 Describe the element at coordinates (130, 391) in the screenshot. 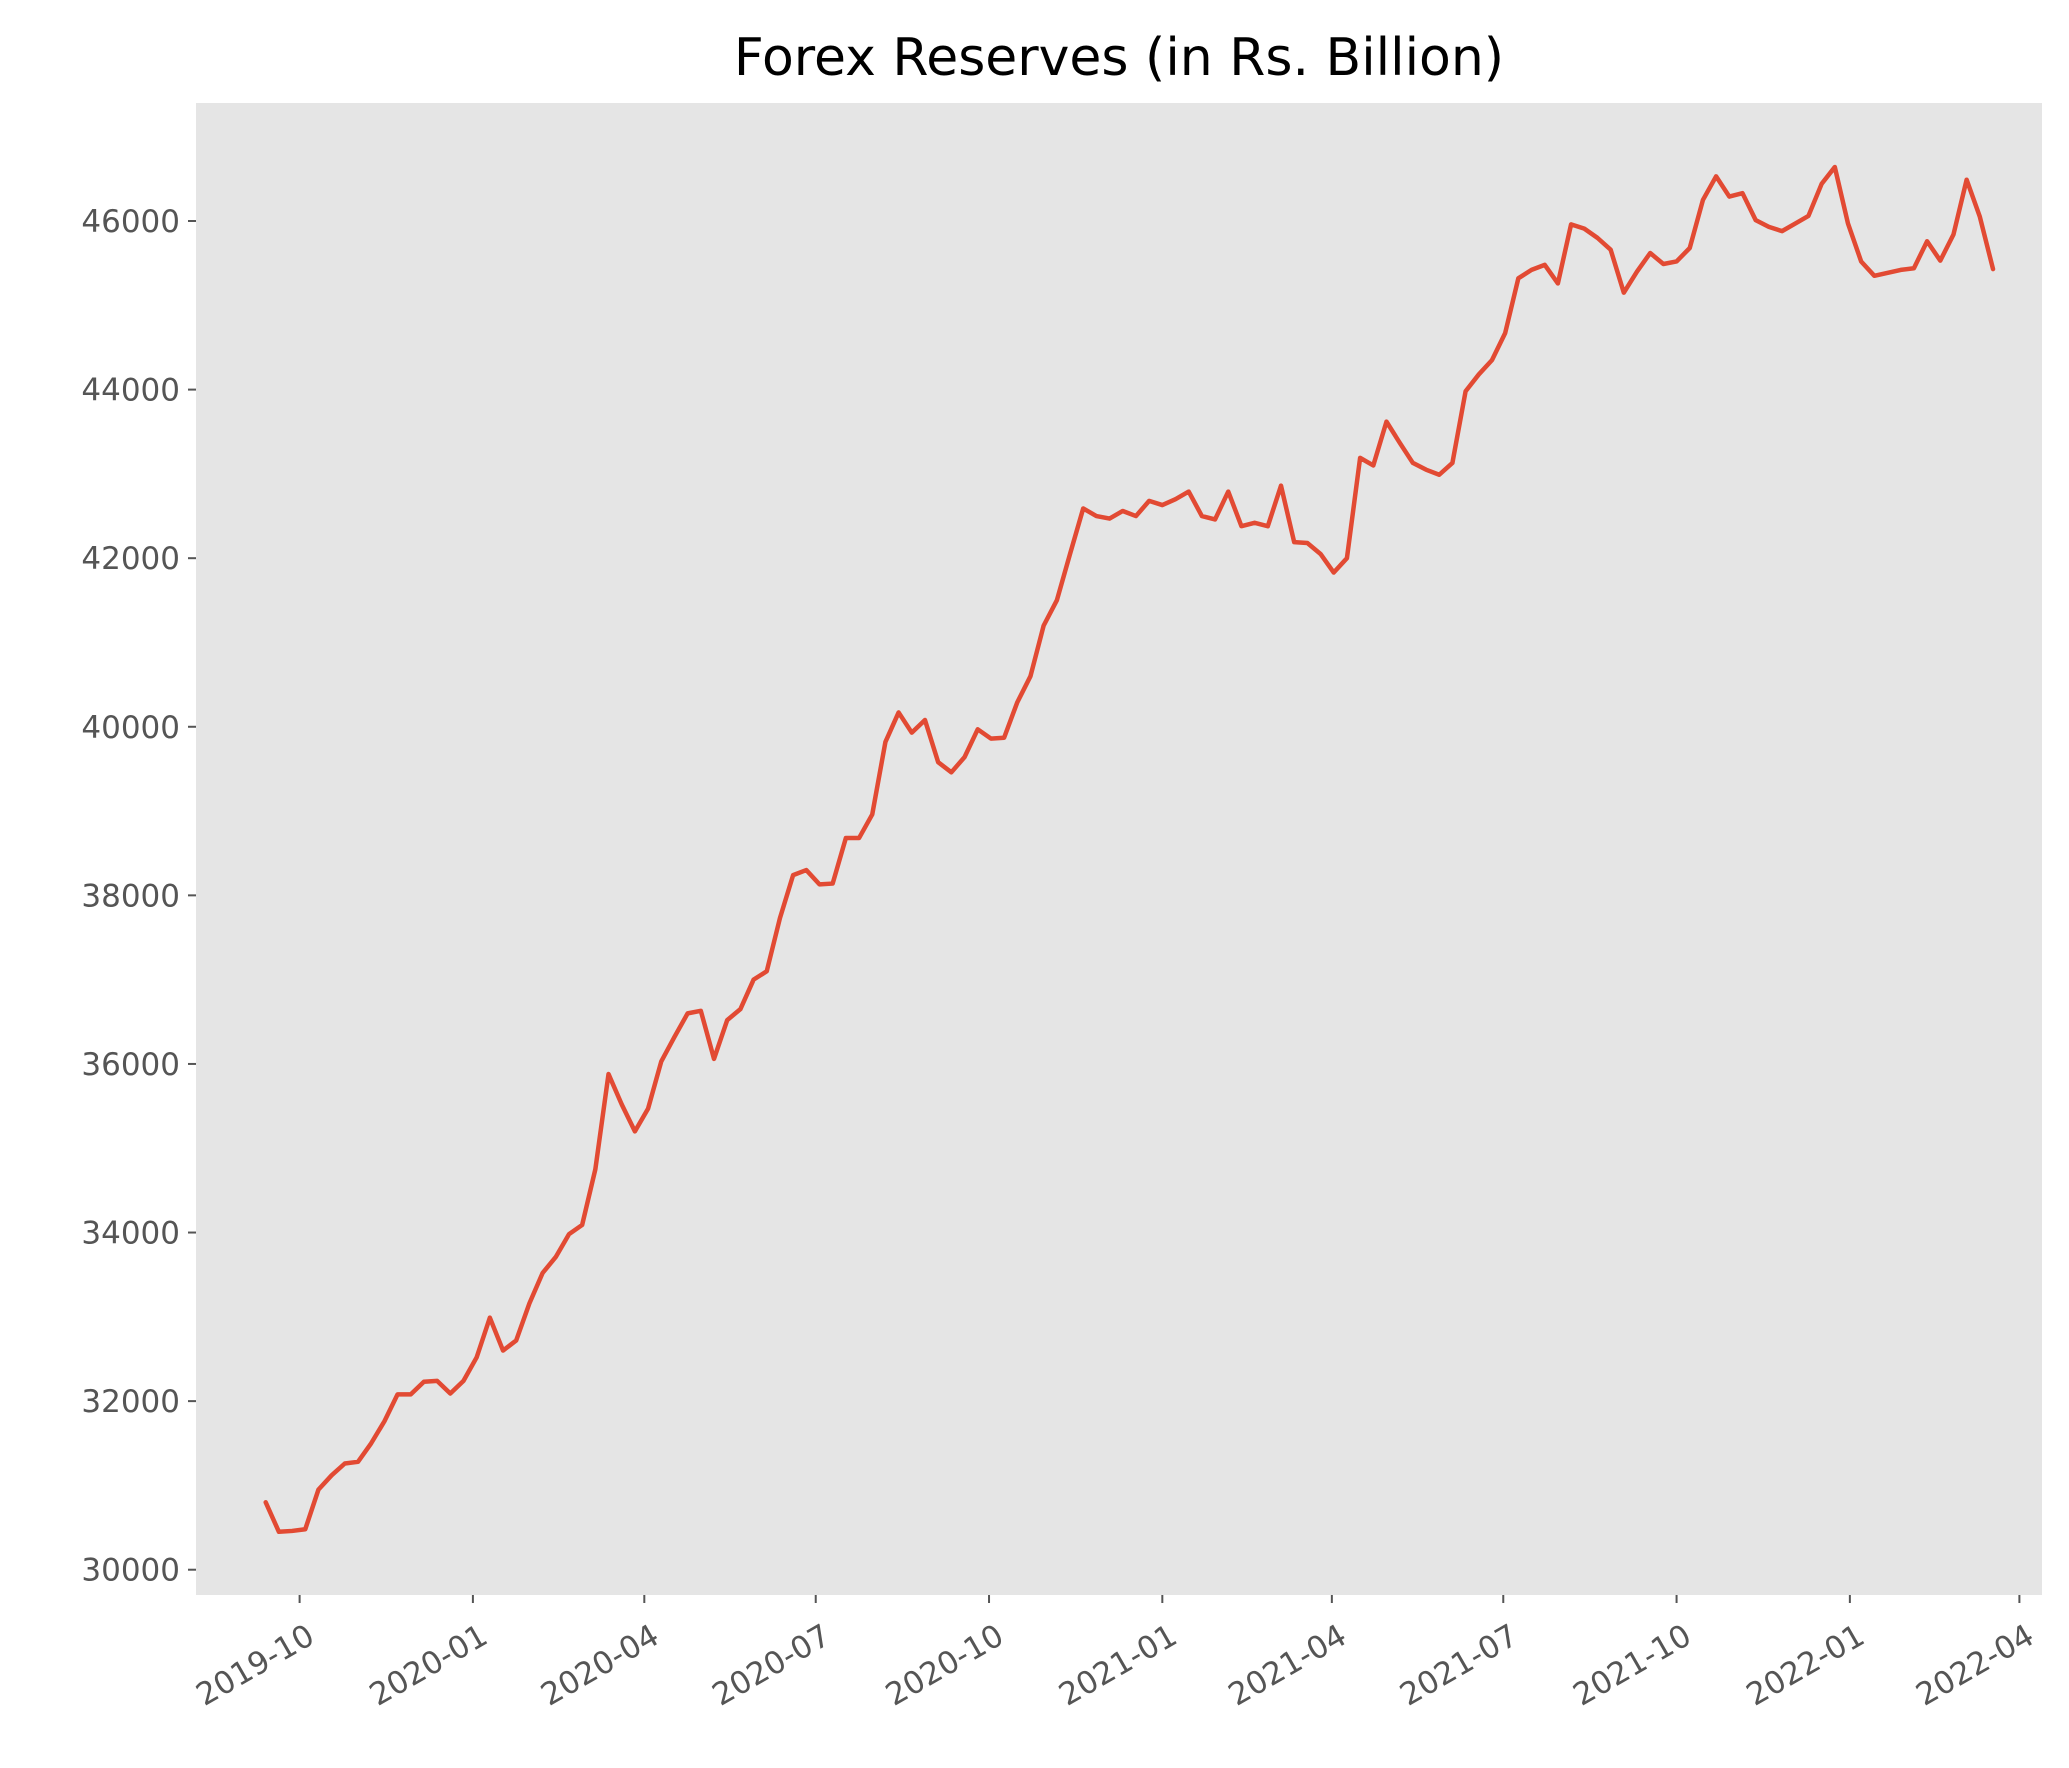

I see `y-tick-label: 44000` at that location.